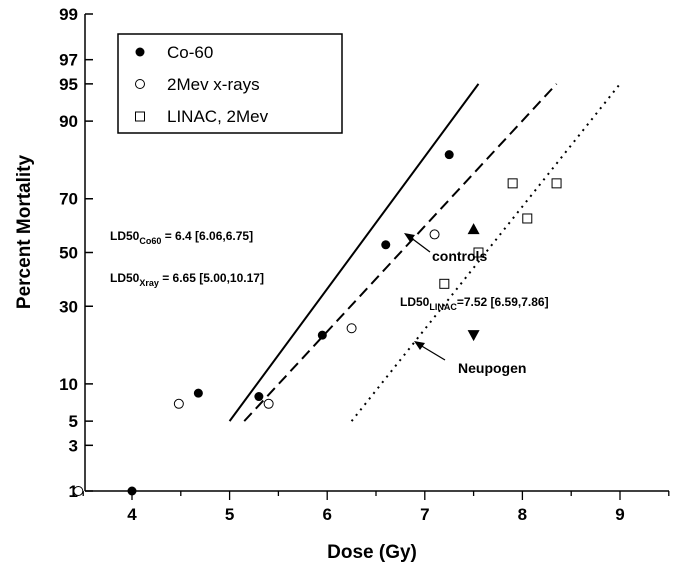  What do you see at coordinates (132, 514) in the screenshot?
I see `x-tick-label-4: 4` at bounding box center [132, 514].